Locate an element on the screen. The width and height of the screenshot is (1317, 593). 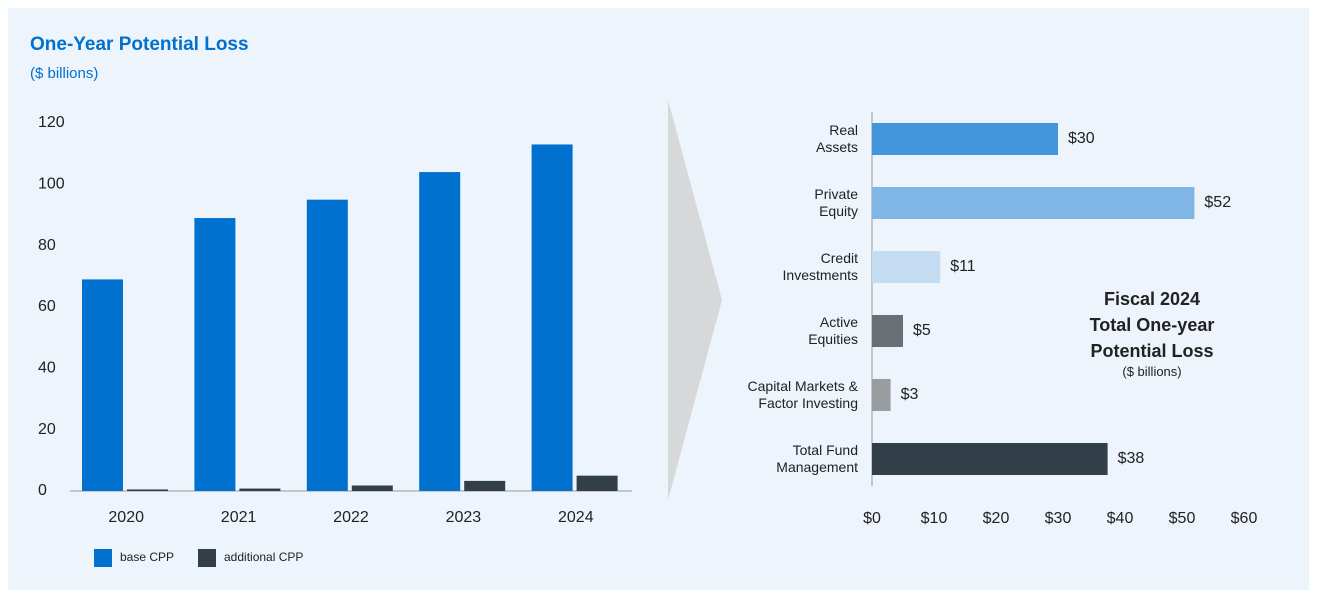
y-tick-label: 20 is located at coordinates (47, 429).